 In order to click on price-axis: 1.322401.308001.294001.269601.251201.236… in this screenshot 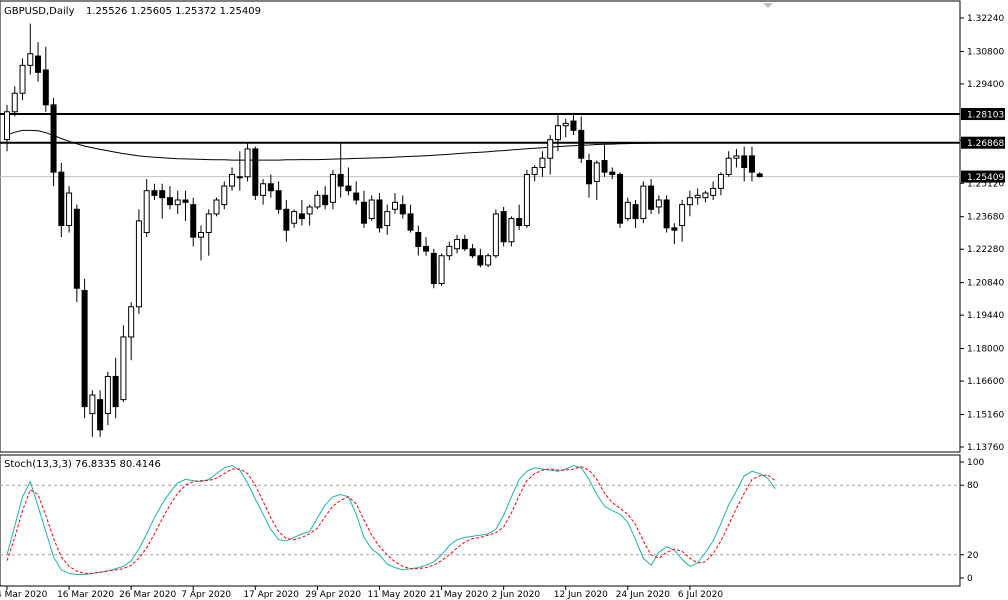, I will do `click(982, 233)`.